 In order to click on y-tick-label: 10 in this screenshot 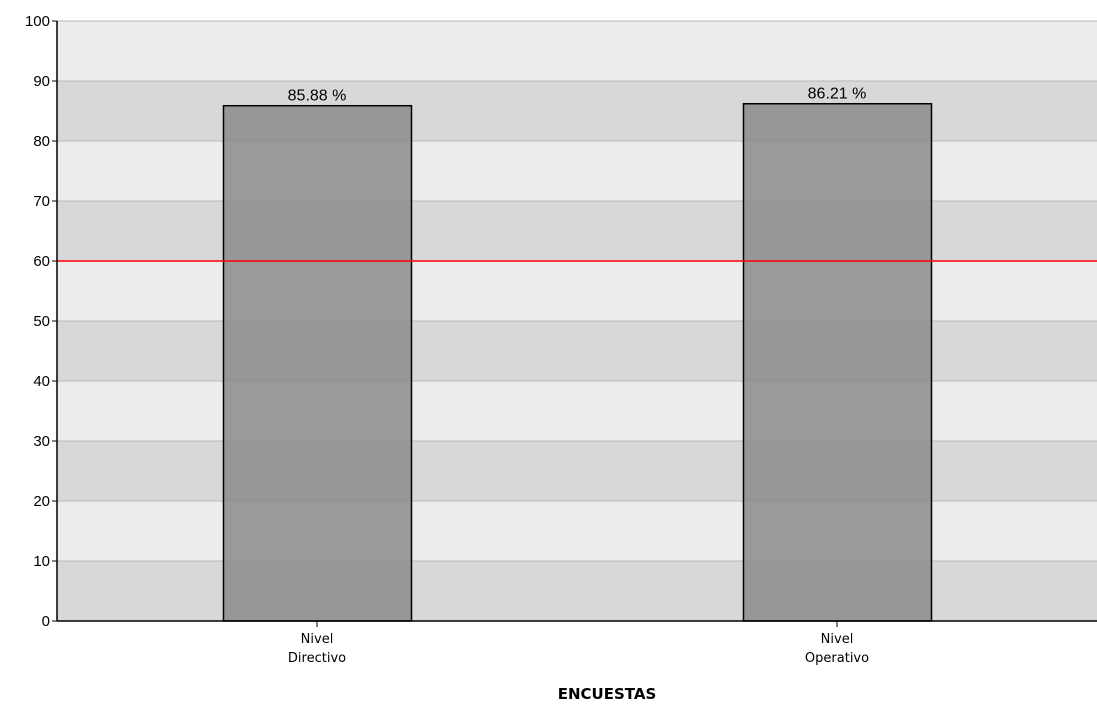, I will do `click(41, 561)`.